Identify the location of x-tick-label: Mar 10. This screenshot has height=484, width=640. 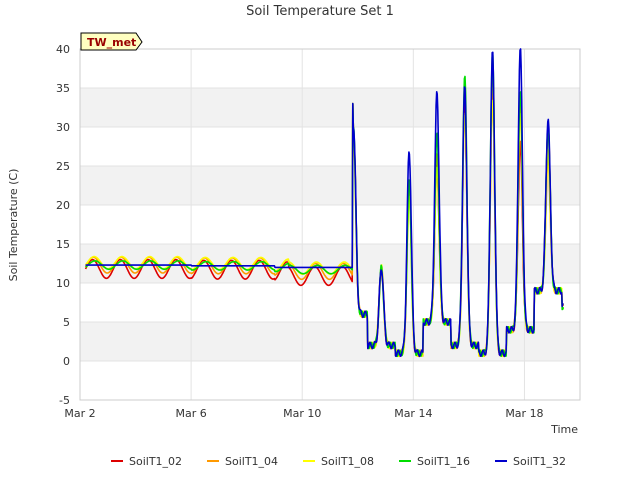
(302, 413).